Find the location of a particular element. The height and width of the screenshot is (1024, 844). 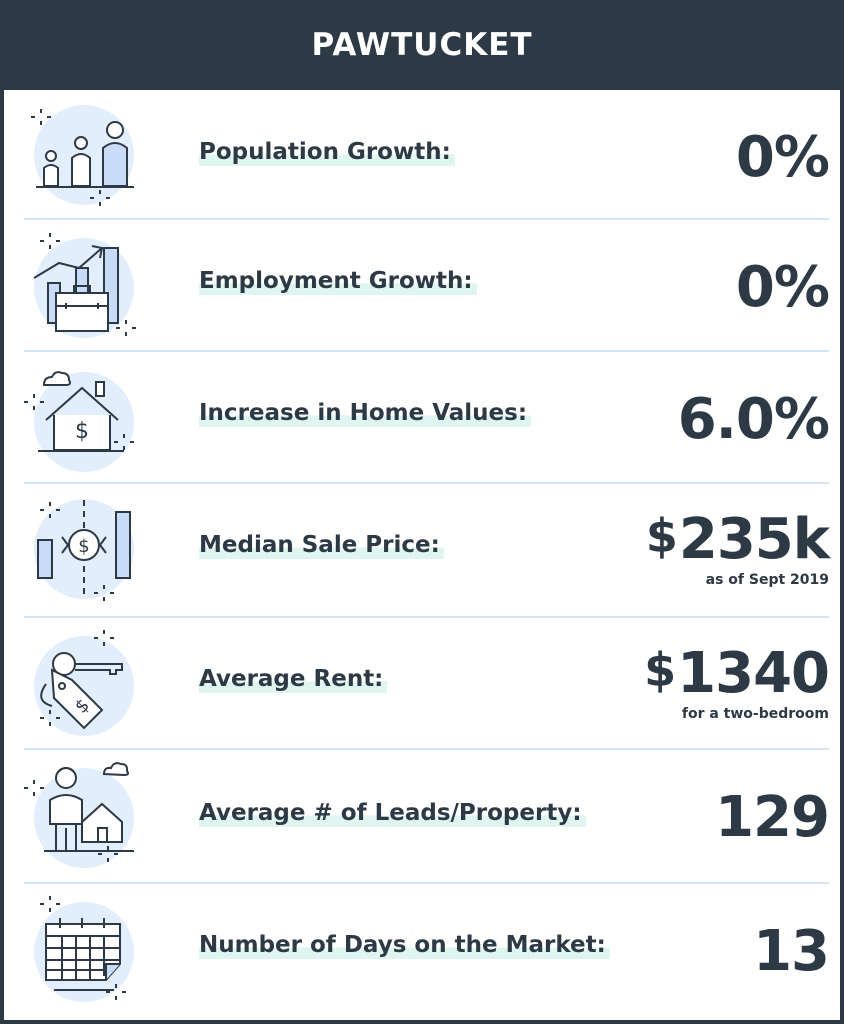

stat-value: $1340 is located at coordinates (737, 673).